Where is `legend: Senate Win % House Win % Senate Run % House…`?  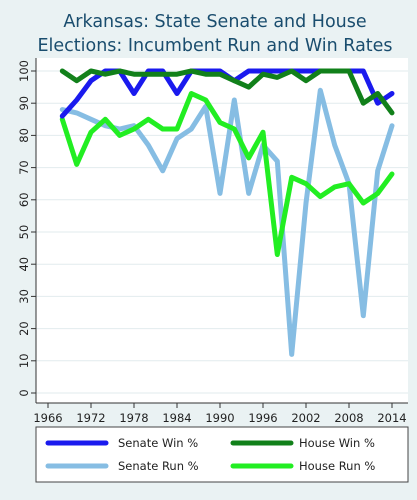
legend: Senate Win % House Win % Senate Run % House… is located at coordinates (222, 454).